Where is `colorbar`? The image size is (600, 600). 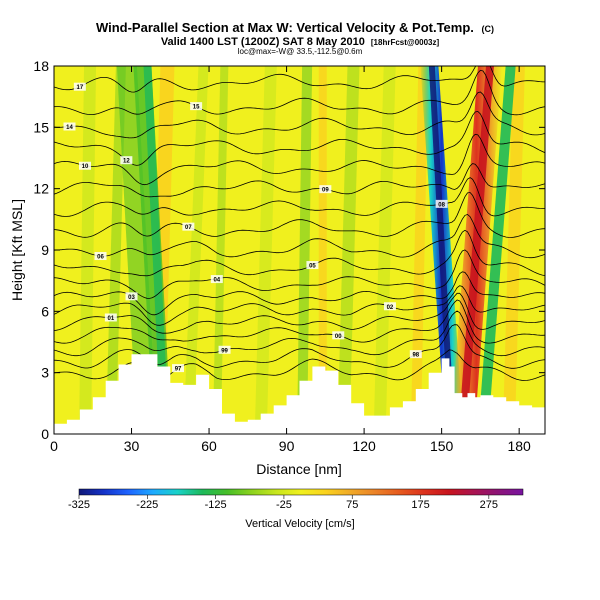
colorbar is located at coordinates (301, 492).